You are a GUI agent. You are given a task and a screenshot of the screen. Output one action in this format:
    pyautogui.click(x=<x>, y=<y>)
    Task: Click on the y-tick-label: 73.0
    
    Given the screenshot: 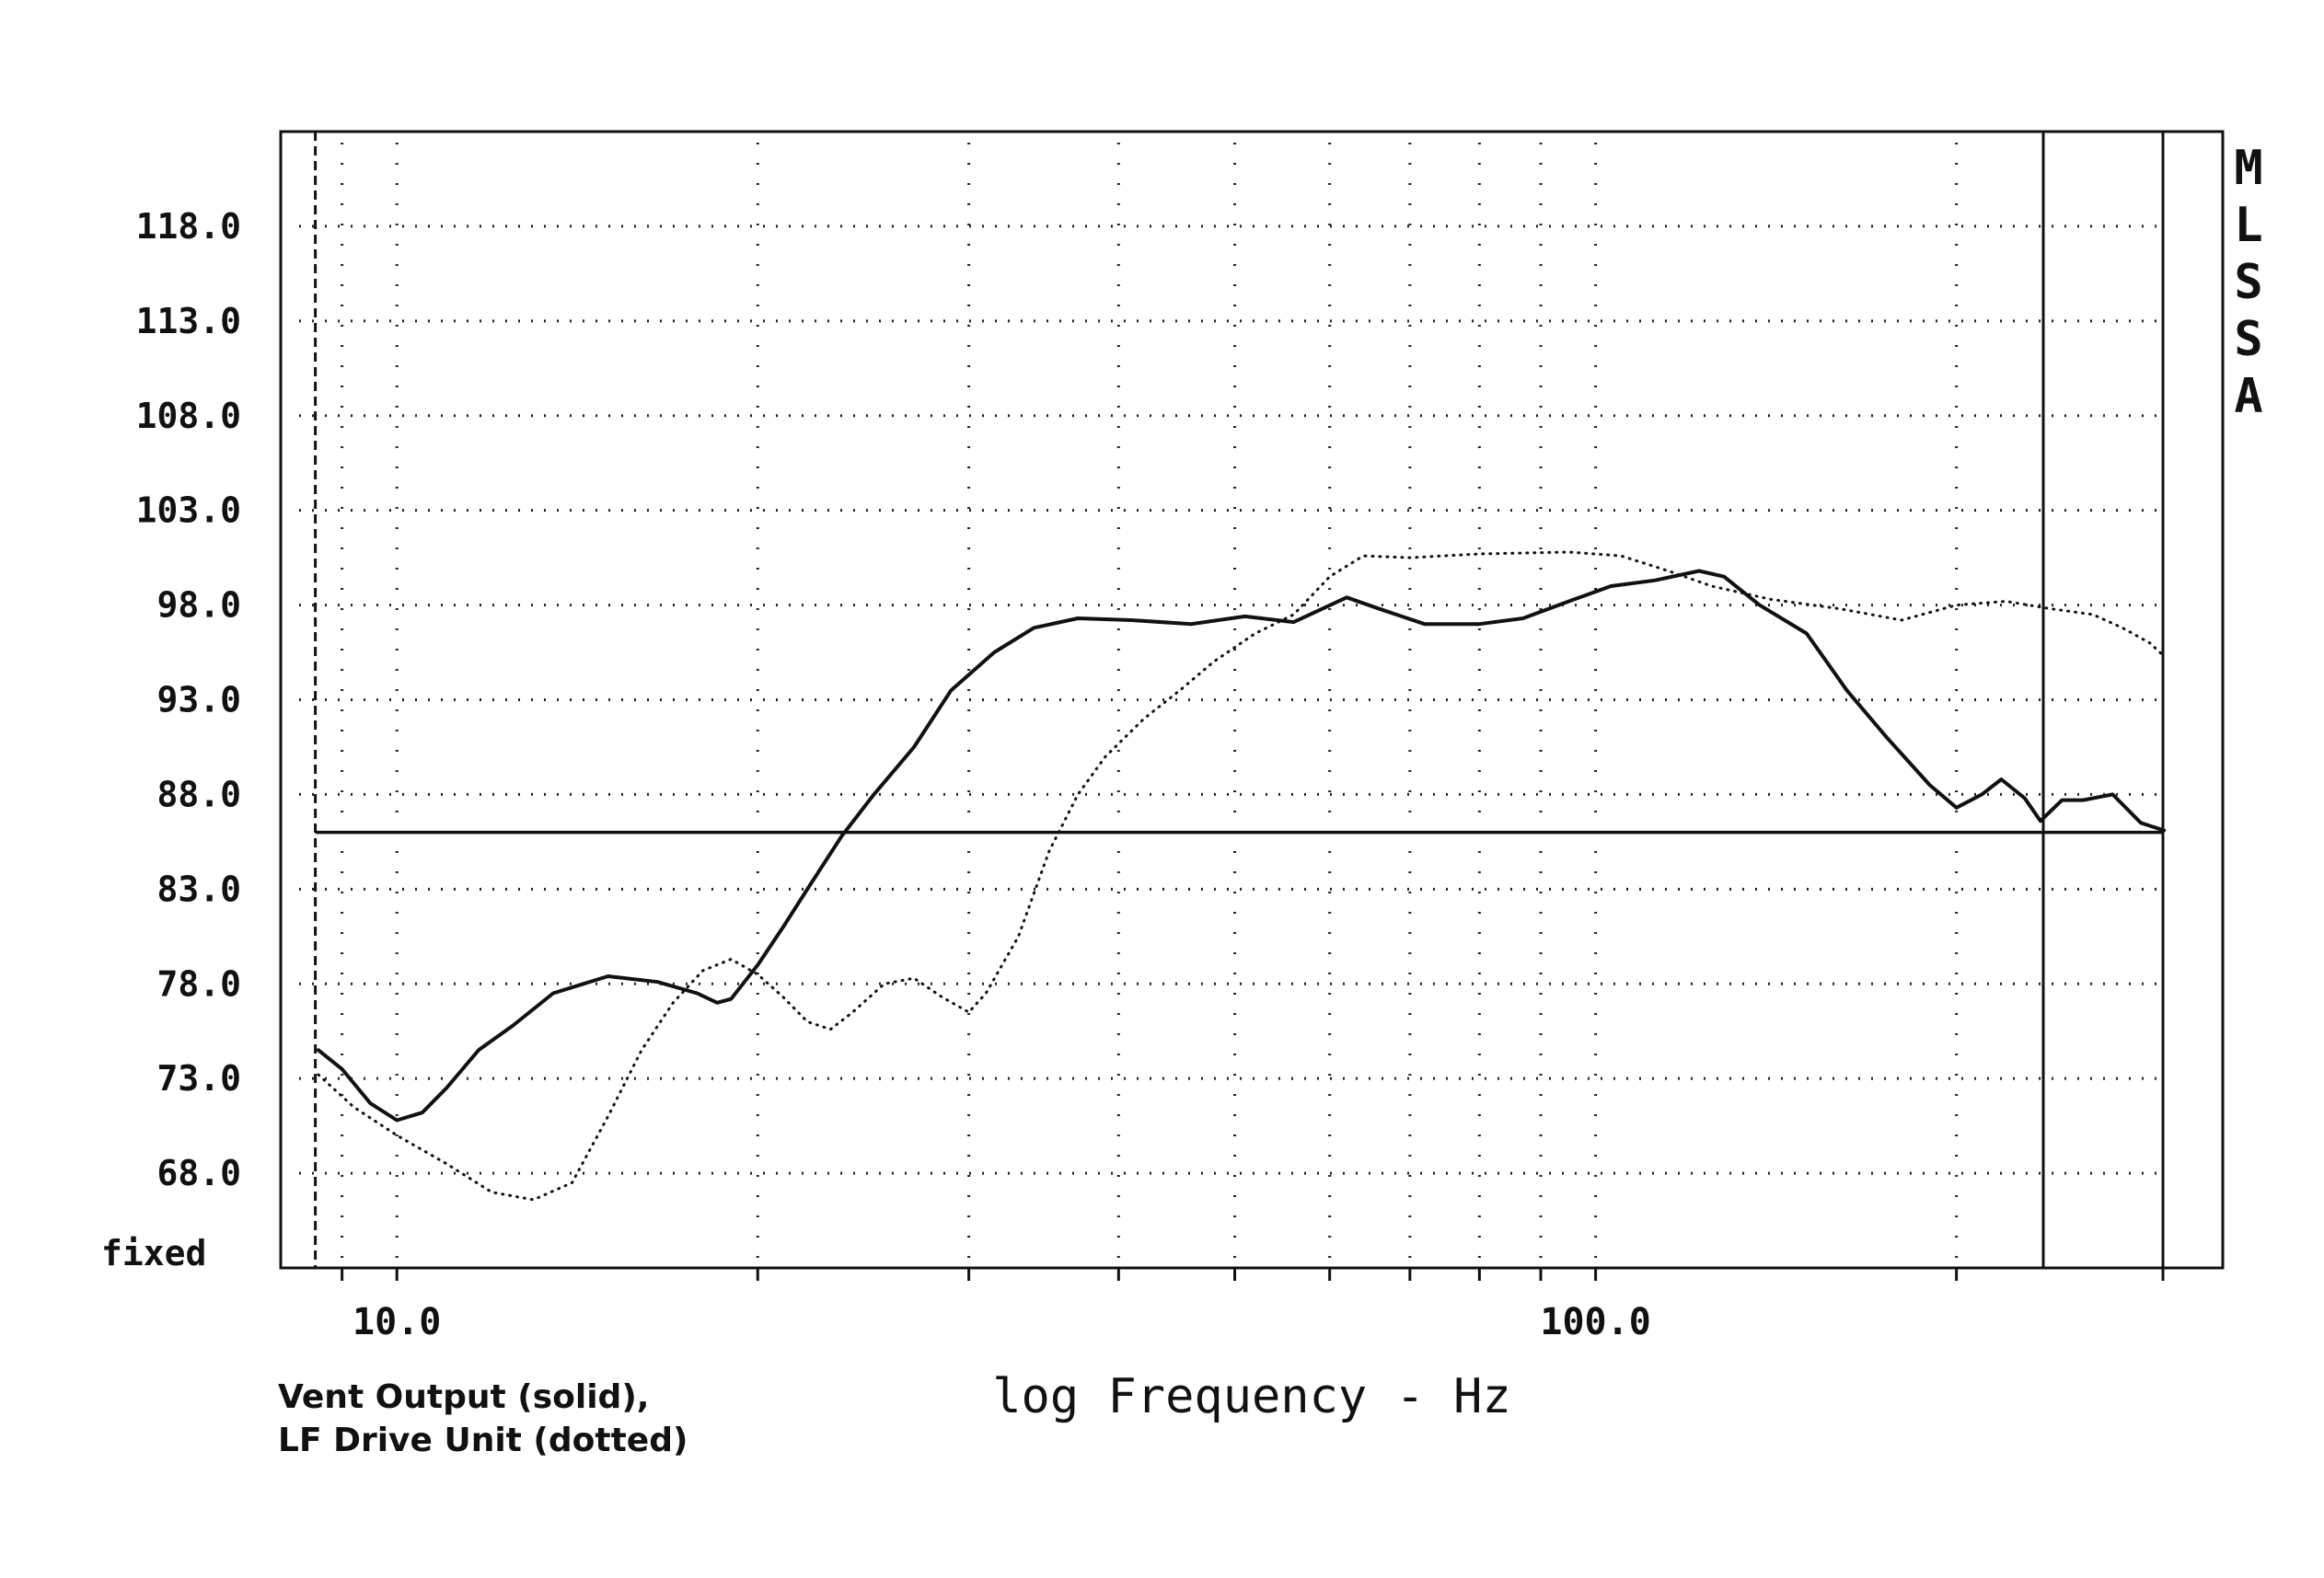 What is the action you would take?
    pyautogui.click(x=198, y=1078)
    